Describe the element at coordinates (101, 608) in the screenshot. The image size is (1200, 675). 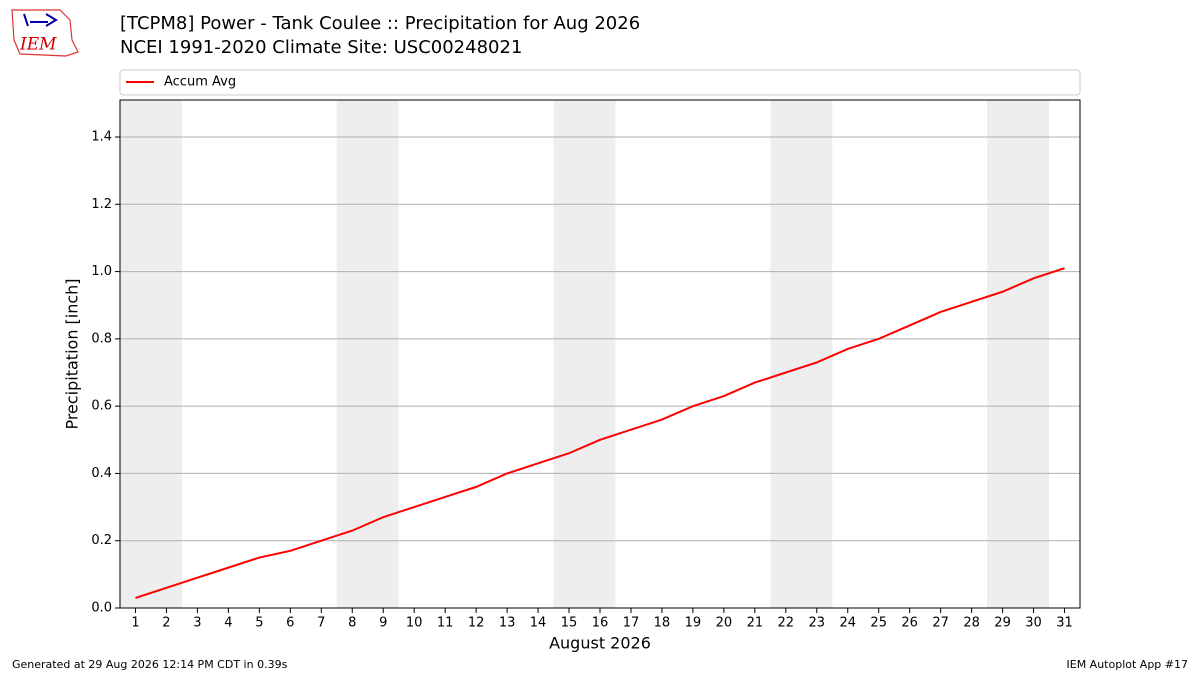
I see `y-tick-label: 0.0` at that location.